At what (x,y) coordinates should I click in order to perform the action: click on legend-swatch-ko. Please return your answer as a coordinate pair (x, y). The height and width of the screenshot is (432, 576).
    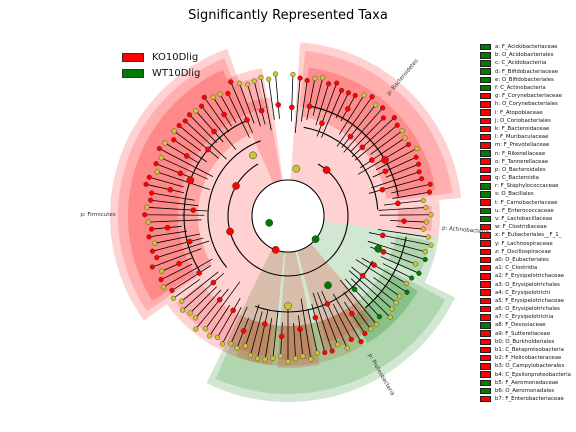
    Looking at the image, I should click on (133, 57).